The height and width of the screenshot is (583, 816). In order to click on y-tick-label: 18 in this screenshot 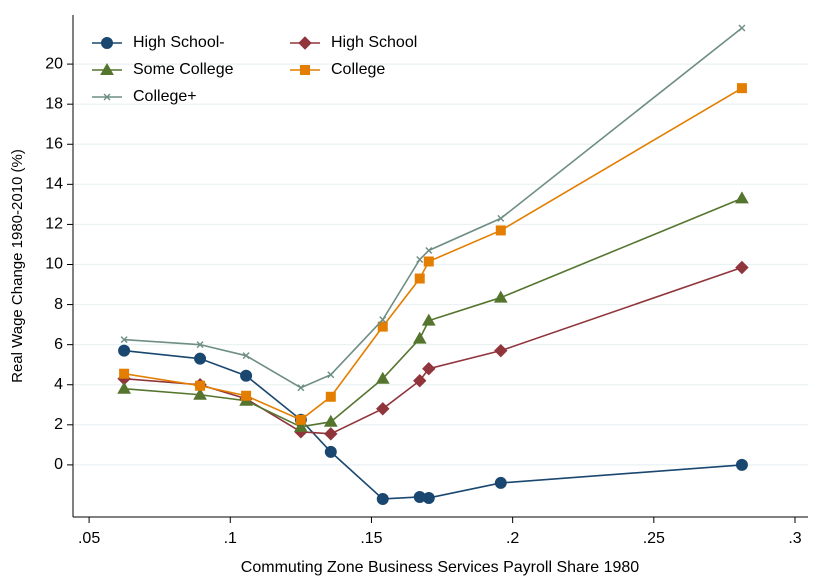, I will do `click(54, 103)`.